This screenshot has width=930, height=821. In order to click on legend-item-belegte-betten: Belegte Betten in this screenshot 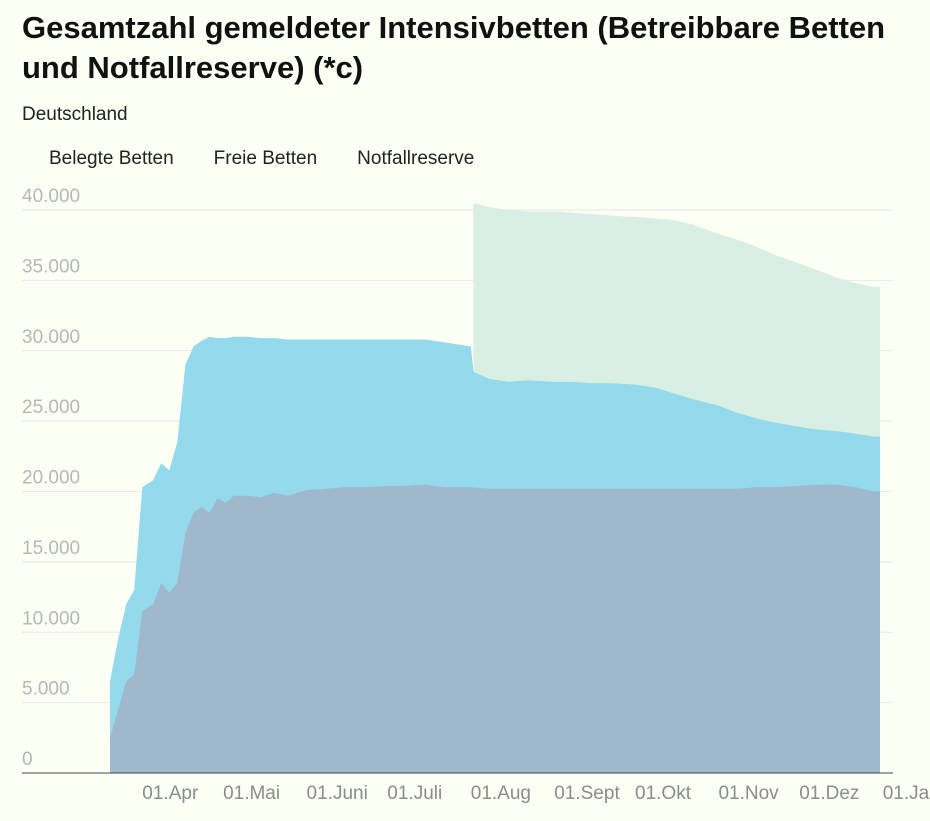, I will do `click(98, 159)`.